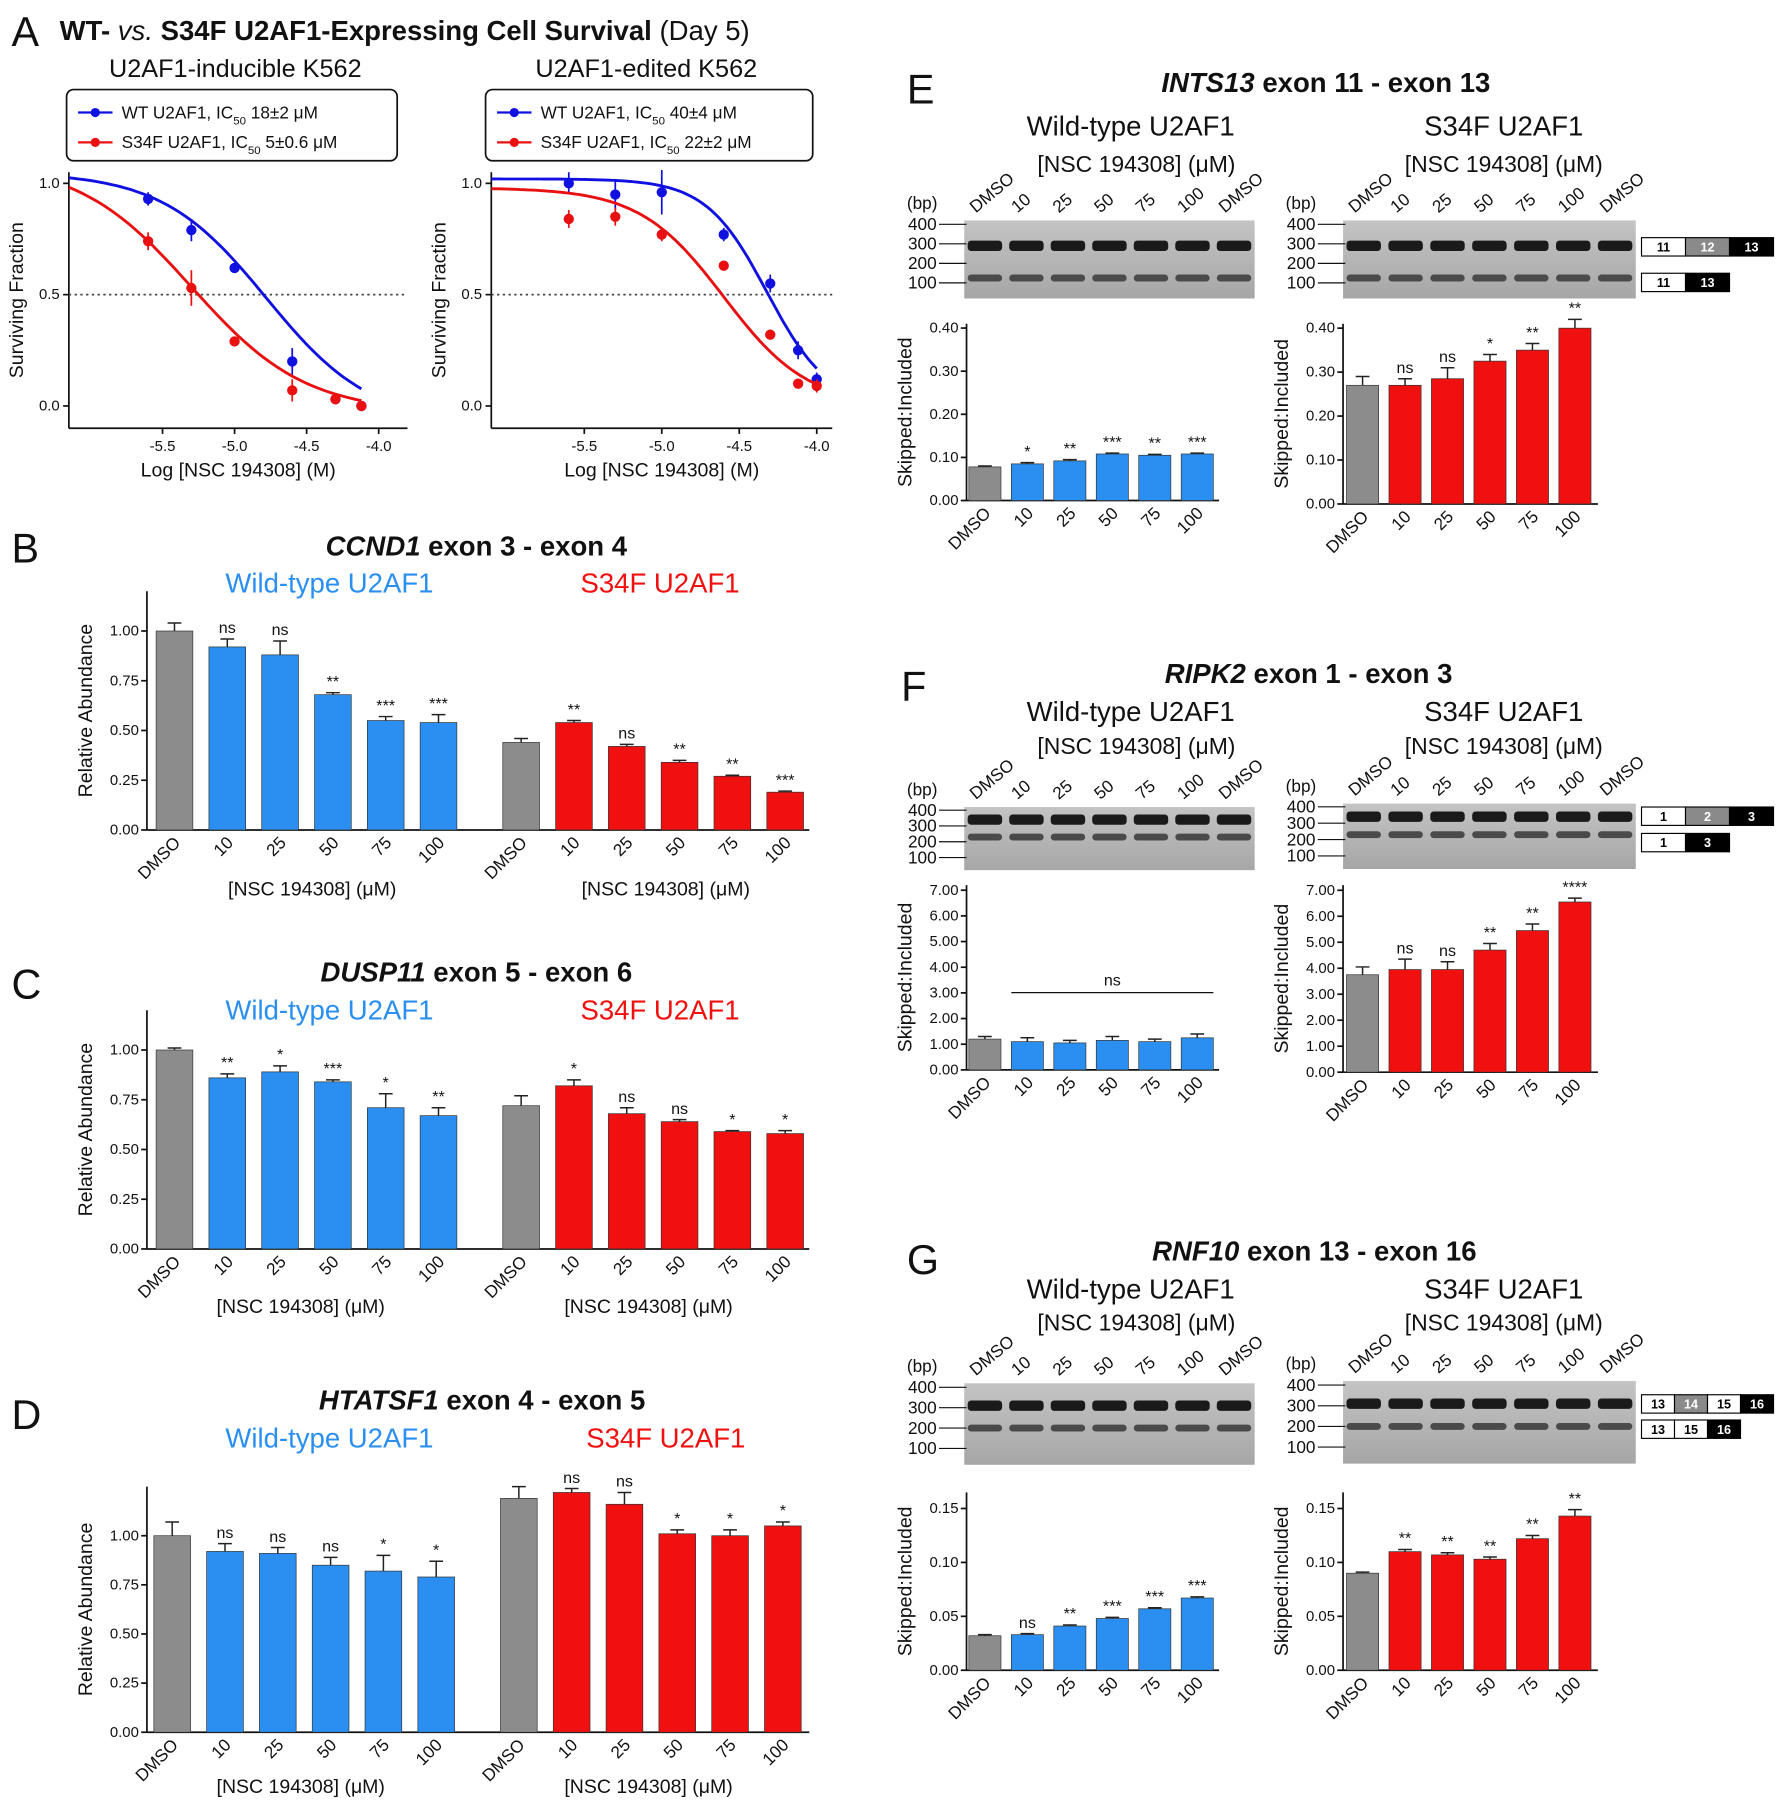 The image size is (1785, 1800). Describe the element at coordinates (943, 1018) in the screenshot. I see `y-tick-label: 2.00` at that location.